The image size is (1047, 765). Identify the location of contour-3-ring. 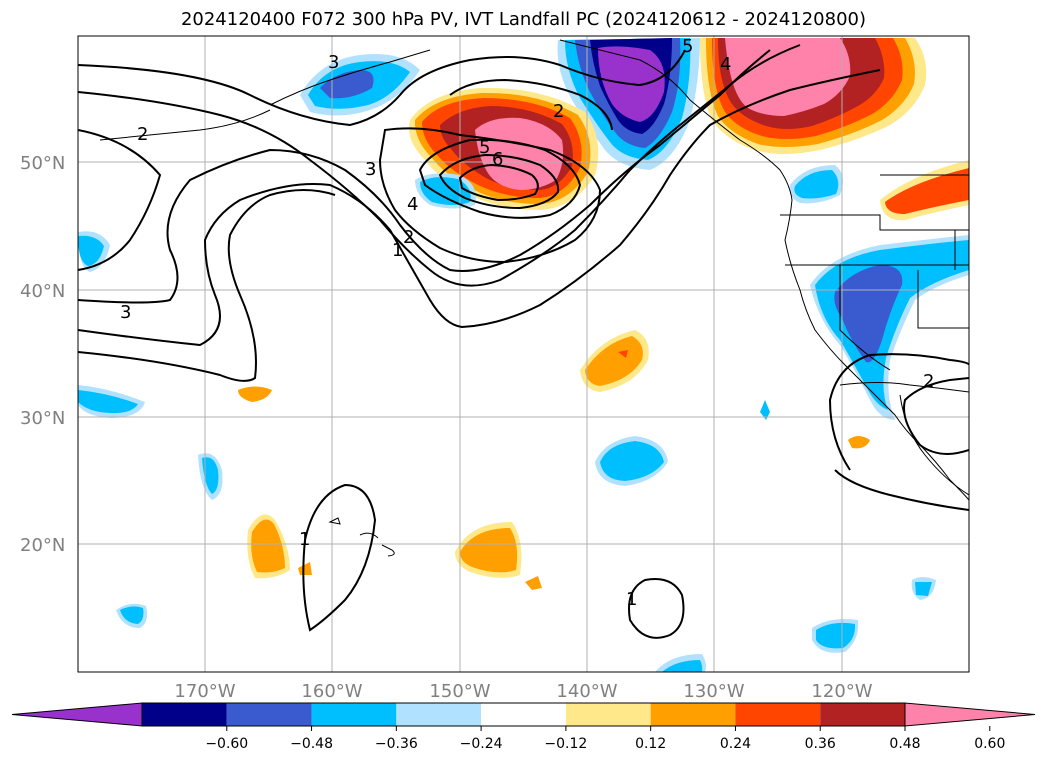
(490, 195).